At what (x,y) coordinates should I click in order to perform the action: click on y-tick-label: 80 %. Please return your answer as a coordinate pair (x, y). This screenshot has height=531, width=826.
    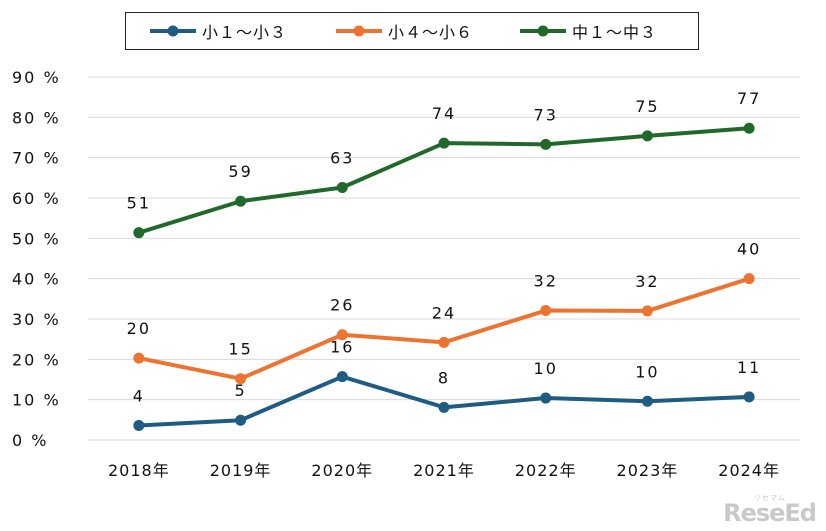
    Looking at the image, I should click on (36, 117).